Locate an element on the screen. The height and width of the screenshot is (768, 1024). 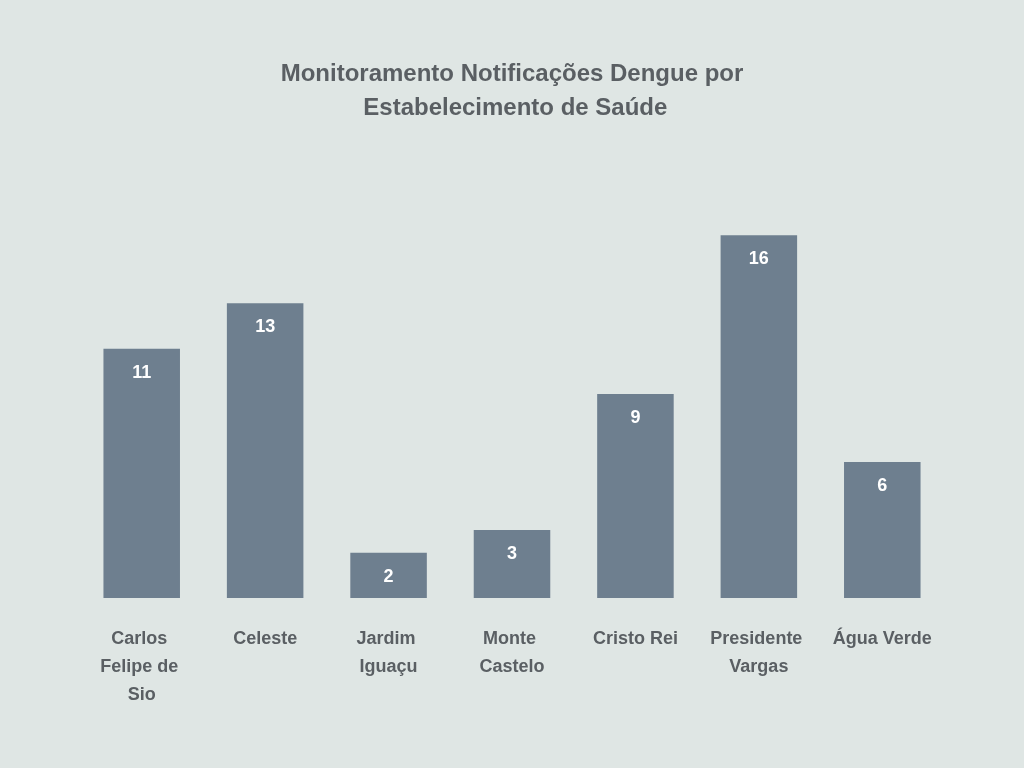
data-label: 16 is located at coordinates (758, 258).